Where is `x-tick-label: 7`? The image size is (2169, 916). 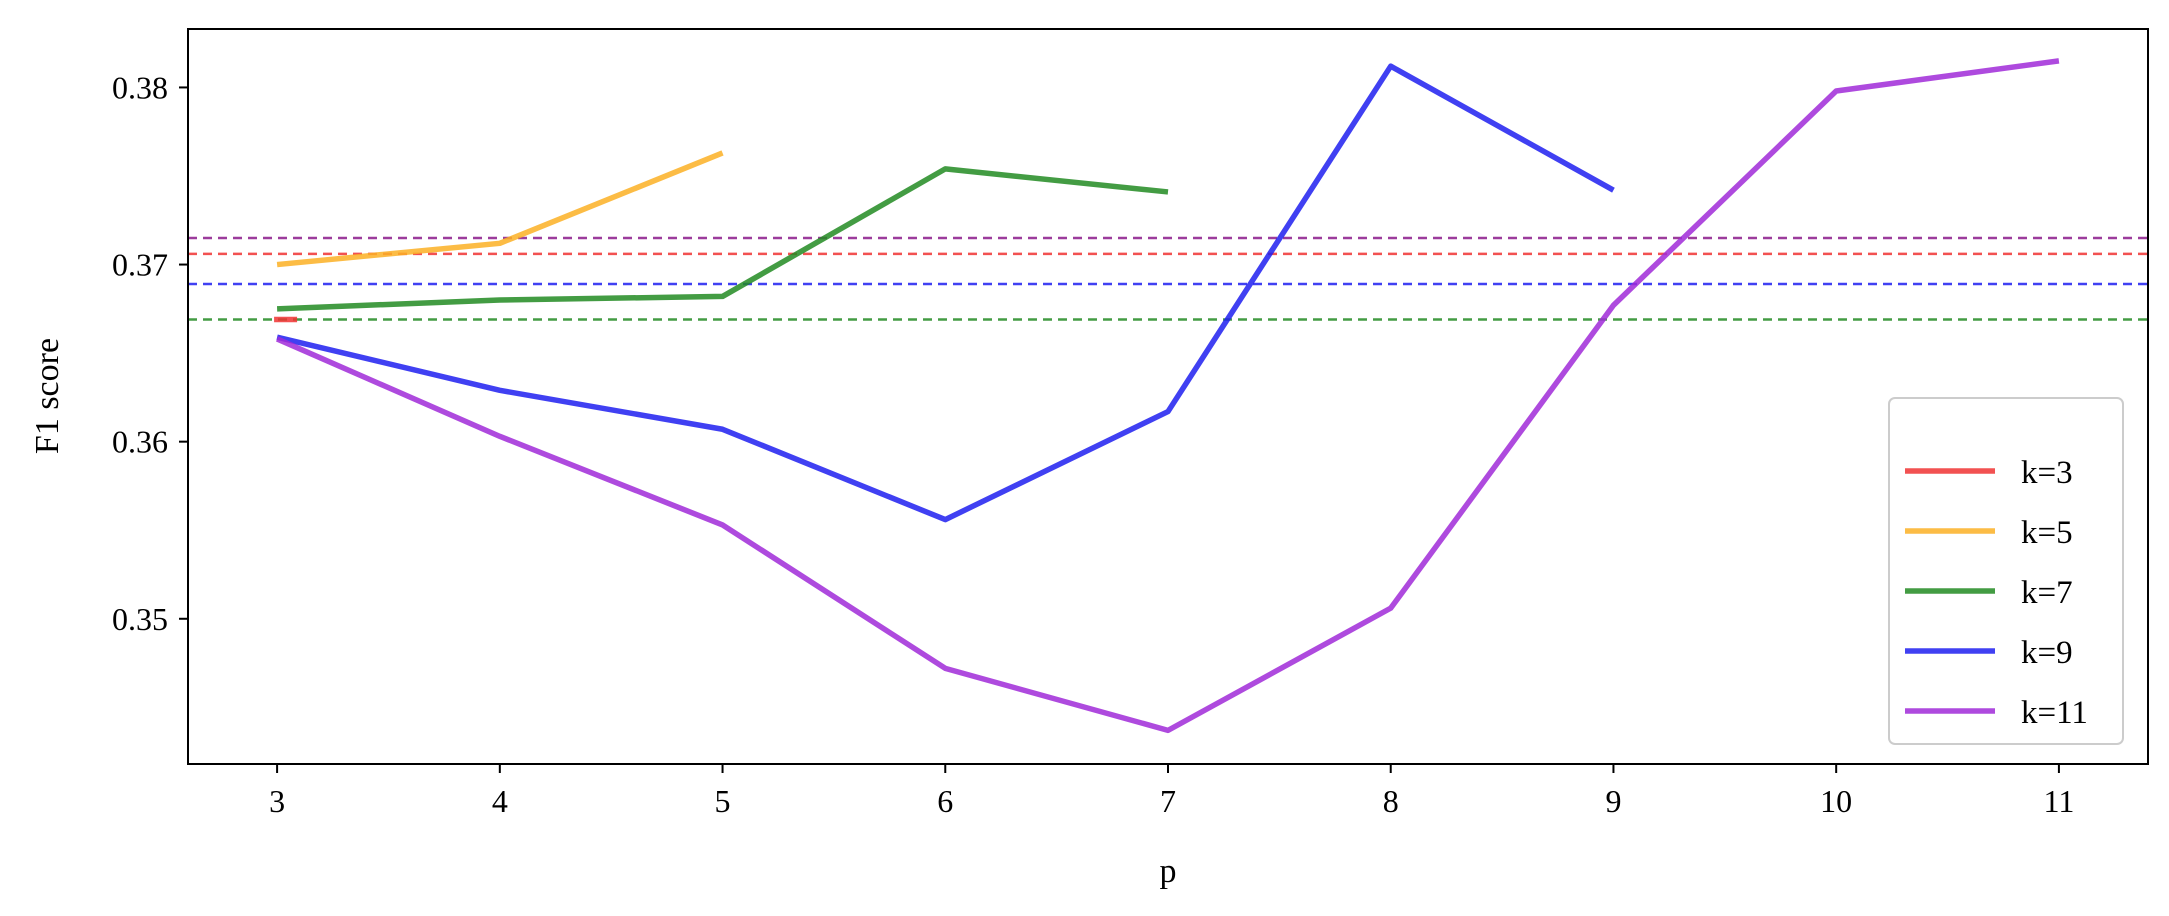 x-tick-label: 7 is located at coordinates (1168, 801).